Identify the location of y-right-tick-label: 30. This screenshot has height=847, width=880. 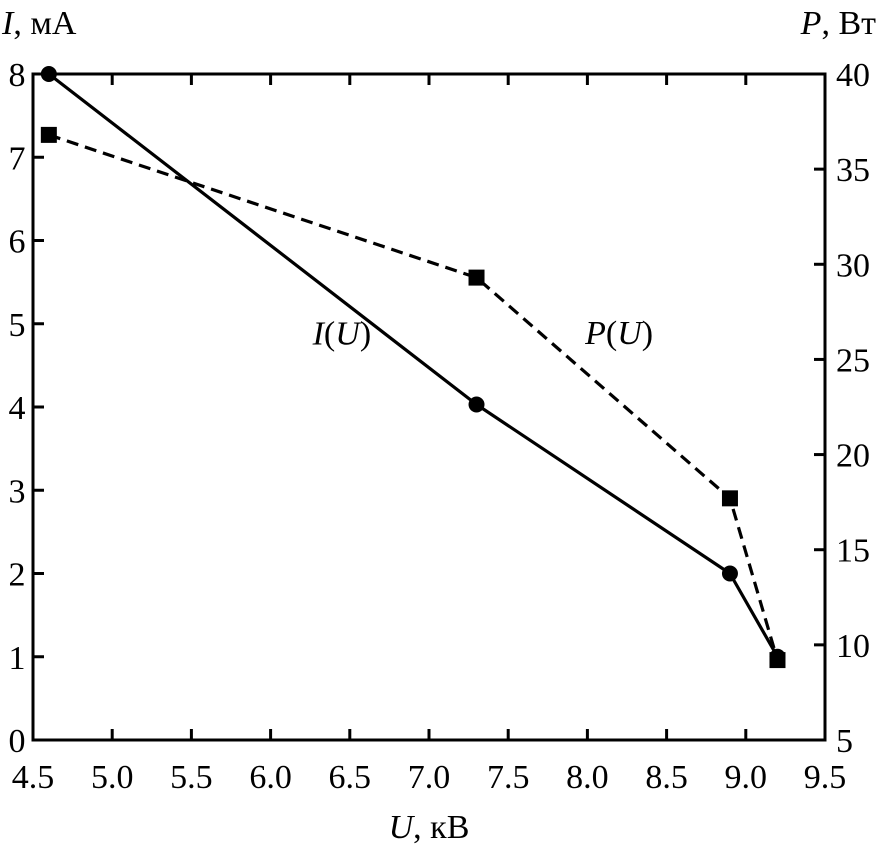
(853, 265).